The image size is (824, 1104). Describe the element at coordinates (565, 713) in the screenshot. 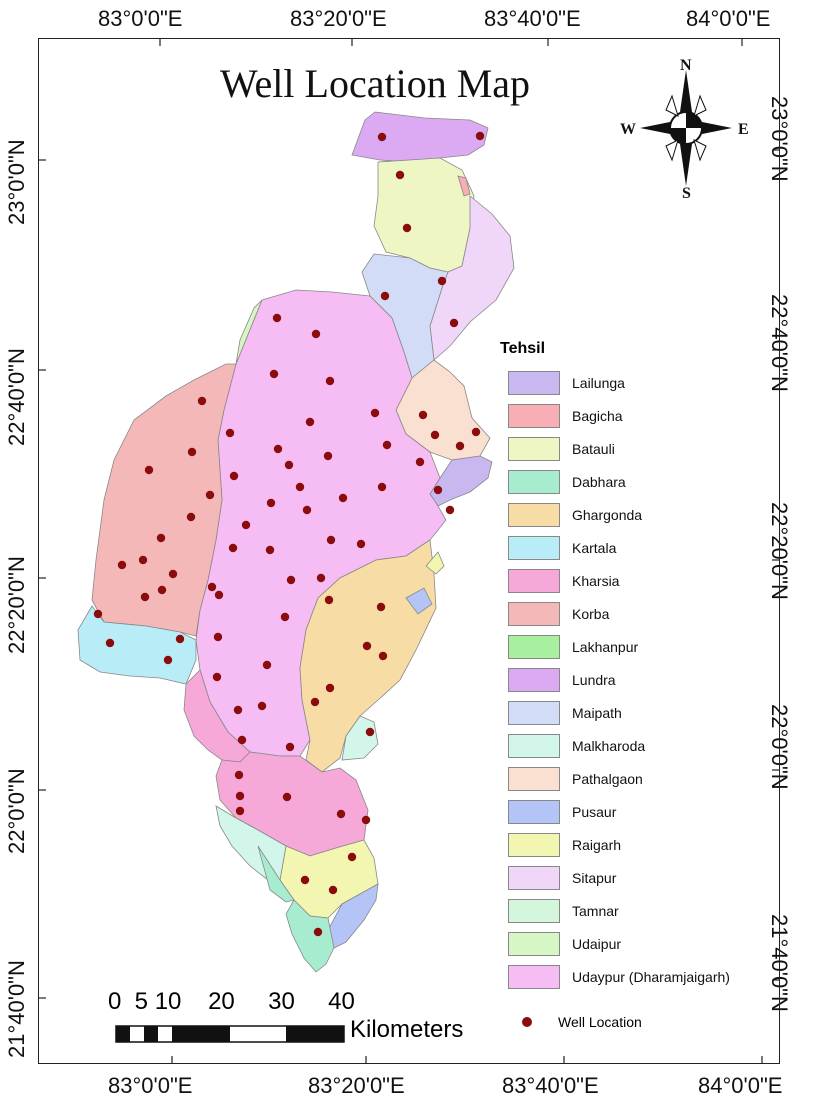

I see `legend-item-maipath: Maipath` at that location.